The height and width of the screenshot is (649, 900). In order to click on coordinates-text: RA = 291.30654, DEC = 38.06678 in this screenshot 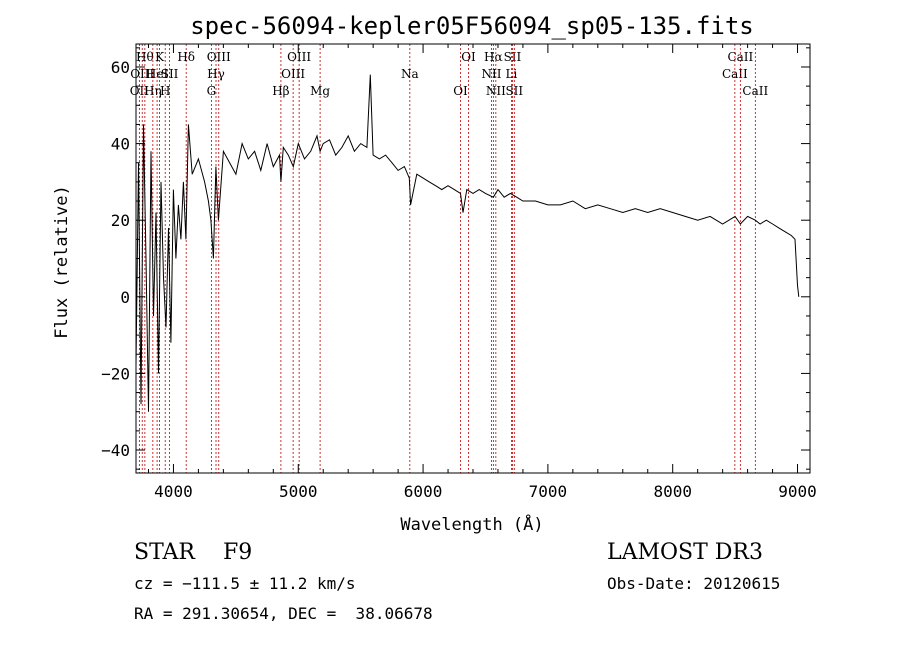, I will do `click(283, 613)`.